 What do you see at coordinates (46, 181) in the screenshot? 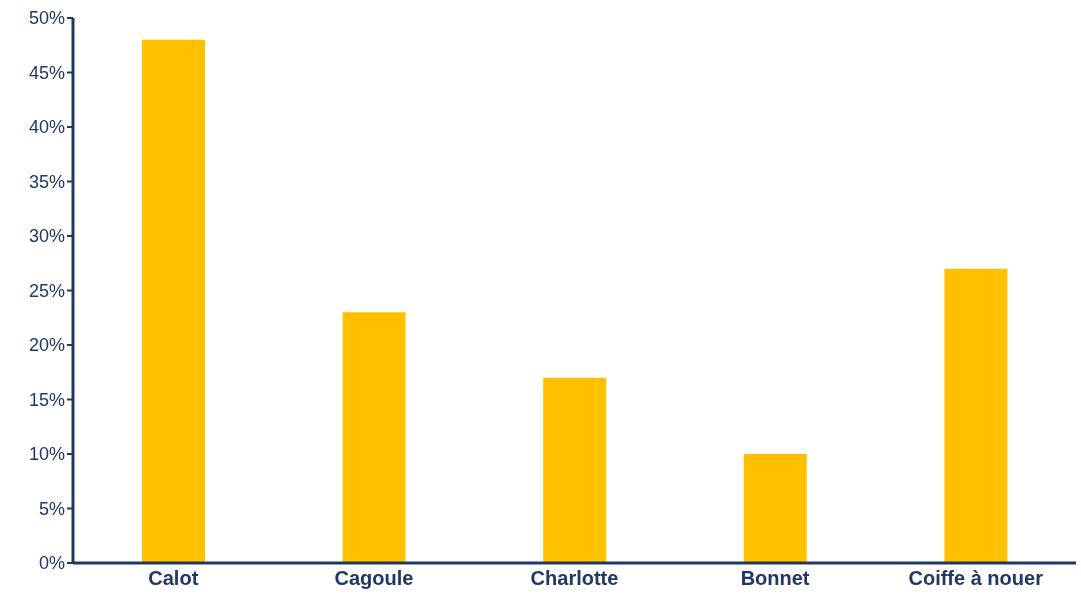
I see `y-tick-label: 35%` at bounding box center [46, 181].